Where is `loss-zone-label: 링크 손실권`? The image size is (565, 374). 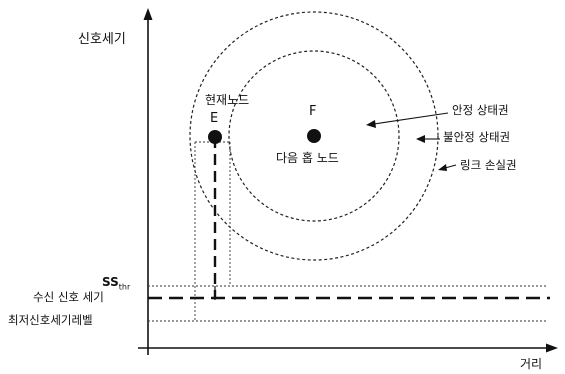
loss-zone-label: 링크 손실권 is located at coordinates (488, 165).